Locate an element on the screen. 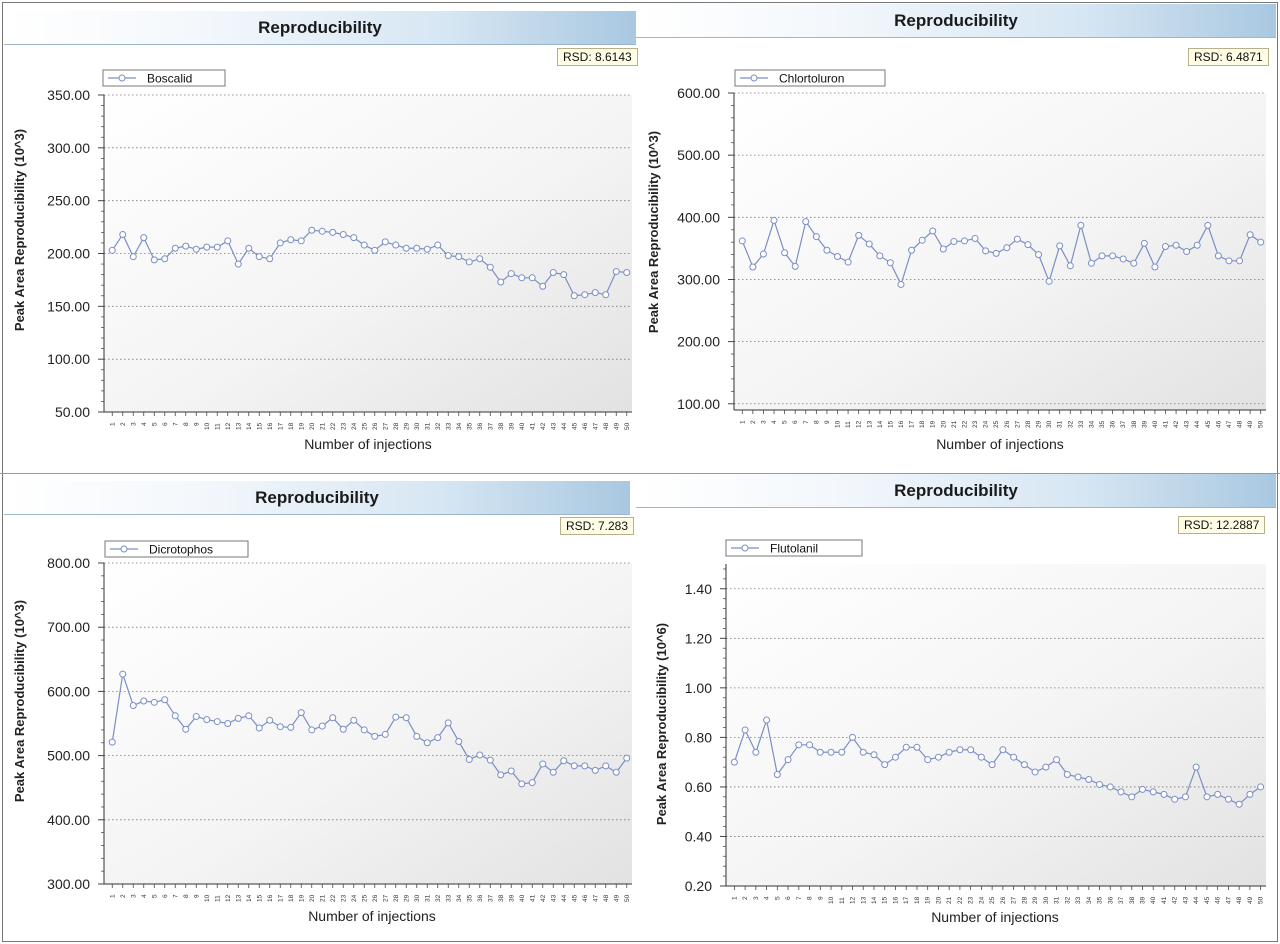 The width and height of the screenshot is (1280, 944). x-tick-label-flutolanil: 30 is located at coordinates (1046, 900).